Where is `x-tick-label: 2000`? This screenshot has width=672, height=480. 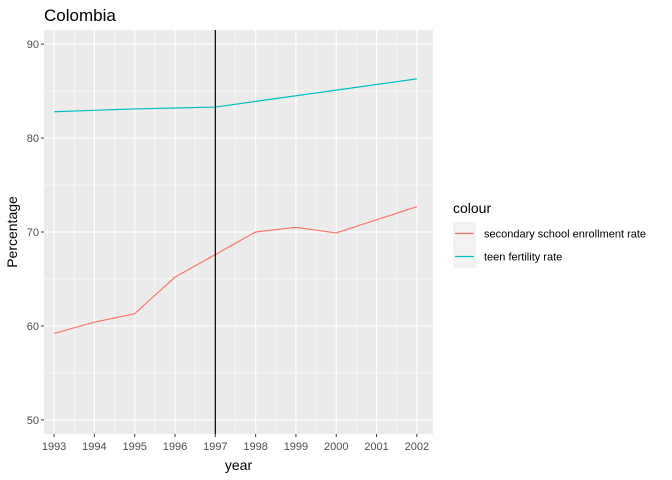
x-tick-label: 2000 is located at coordinates (336, 447).